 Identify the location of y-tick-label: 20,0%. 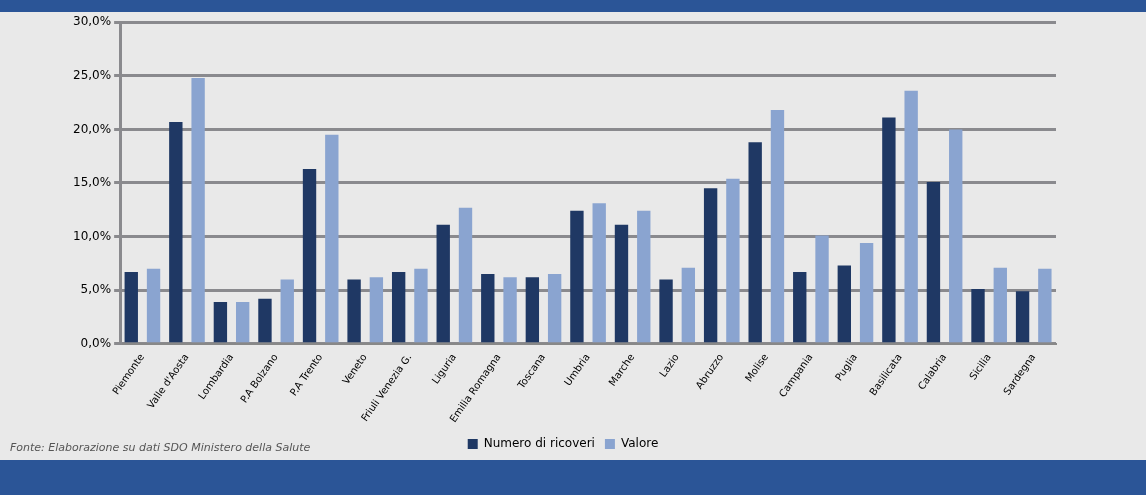
(92, 128).